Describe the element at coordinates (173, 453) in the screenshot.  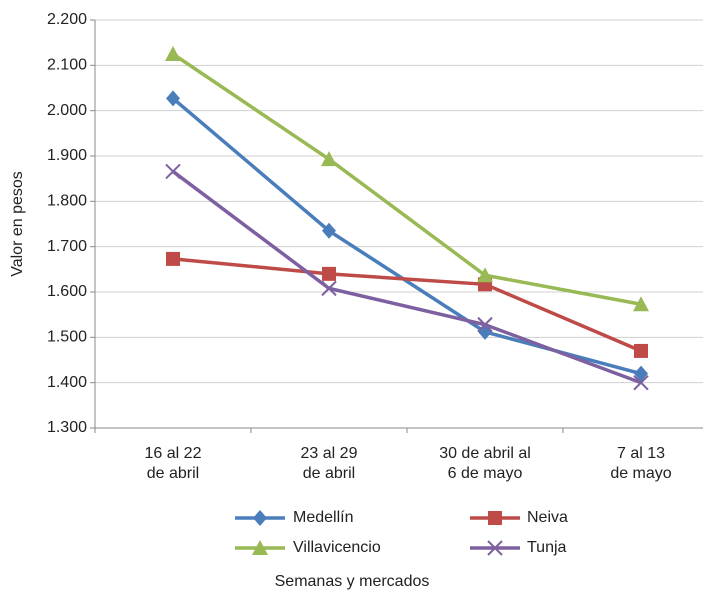
I see `x-tick-label: 16 al 22` at that location.